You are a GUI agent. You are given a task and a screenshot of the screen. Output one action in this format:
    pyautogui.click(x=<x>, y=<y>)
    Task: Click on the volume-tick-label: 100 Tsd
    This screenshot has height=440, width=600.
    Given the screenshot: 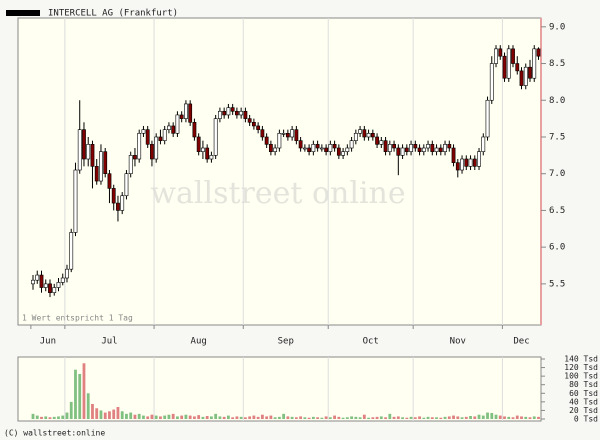 What is the action you would take?
    pyautogui.click(x=581, y=376)
    